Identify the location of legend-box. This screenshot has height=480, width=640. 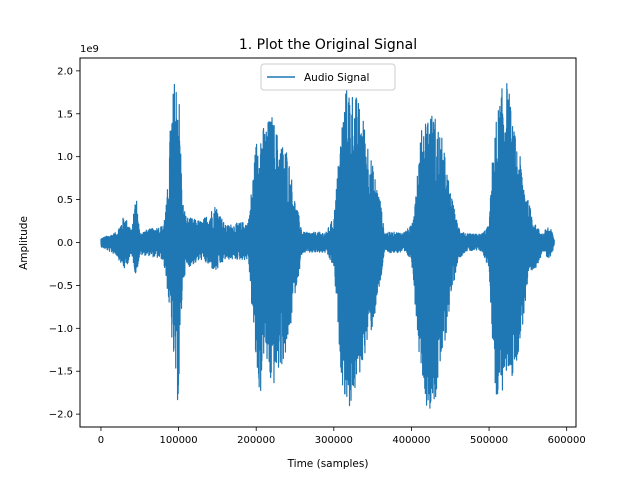
(328, 77).